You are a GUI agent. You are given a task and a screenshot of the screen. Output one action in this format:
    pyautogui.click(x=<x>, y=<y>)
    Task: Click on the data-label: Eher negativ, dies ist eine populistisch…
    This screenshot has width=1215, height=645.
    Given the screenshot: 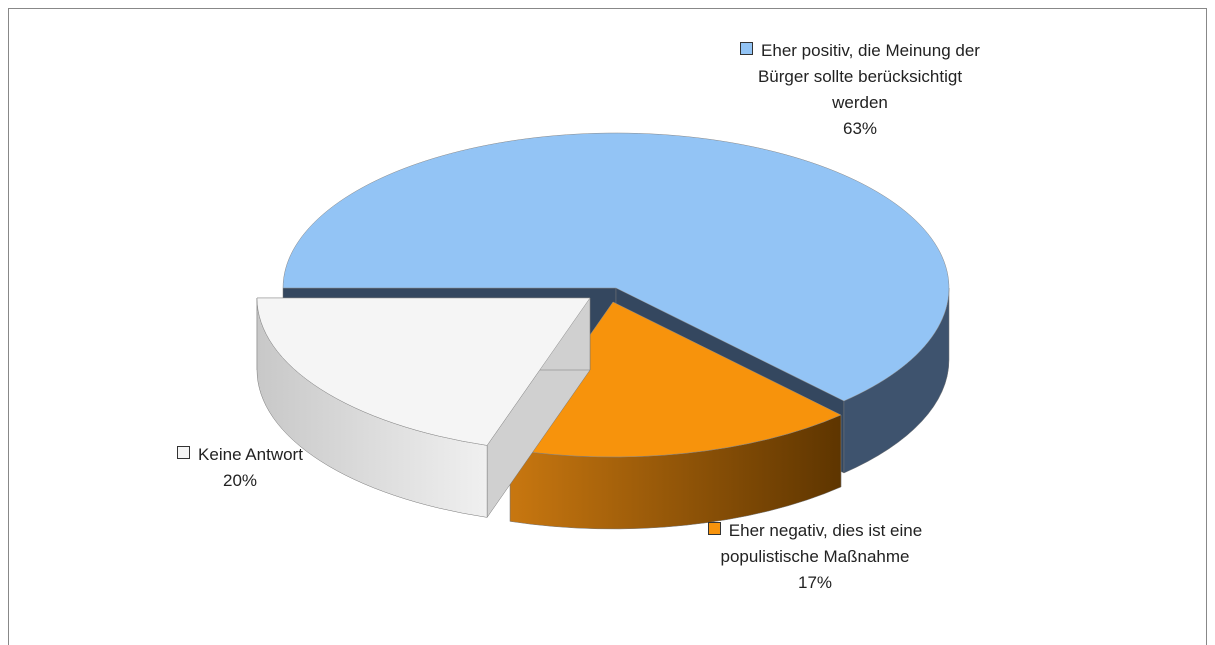 What is the action you would take?
    pyautogui.click(x=815, y=557)
    